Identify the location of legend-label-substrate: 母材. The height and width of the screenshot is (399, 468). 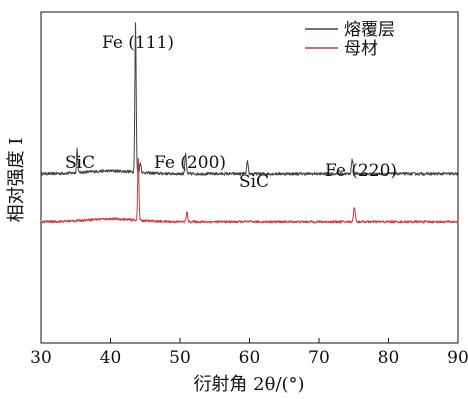
(361, 49).